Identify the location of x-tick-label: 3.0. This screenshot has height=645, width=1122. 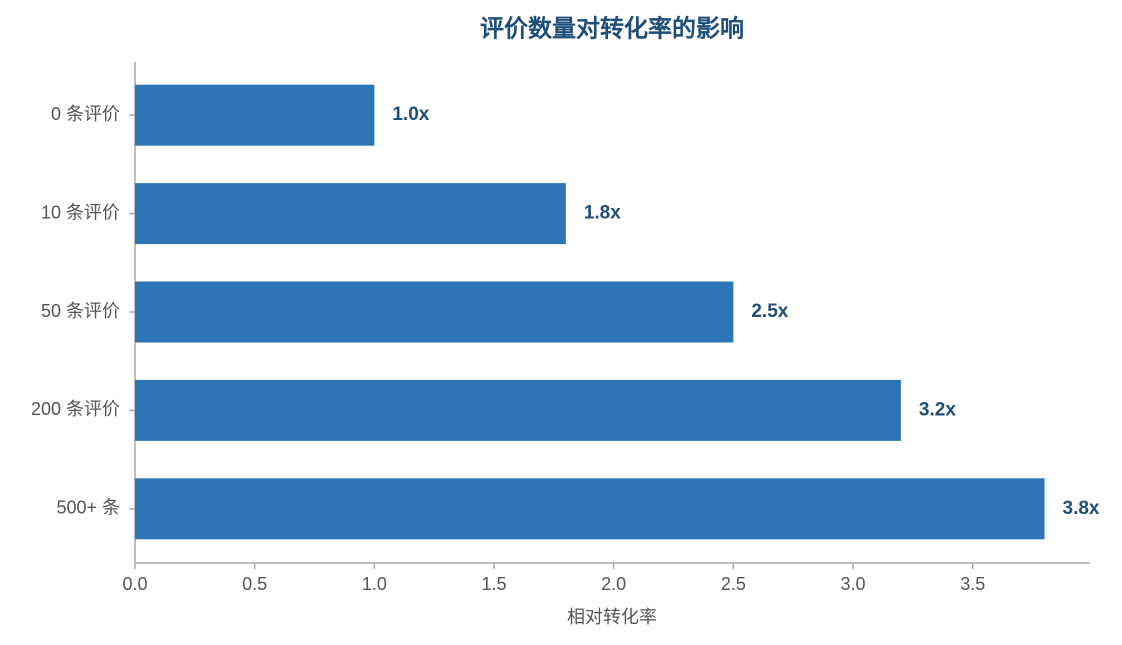
(853, 584).